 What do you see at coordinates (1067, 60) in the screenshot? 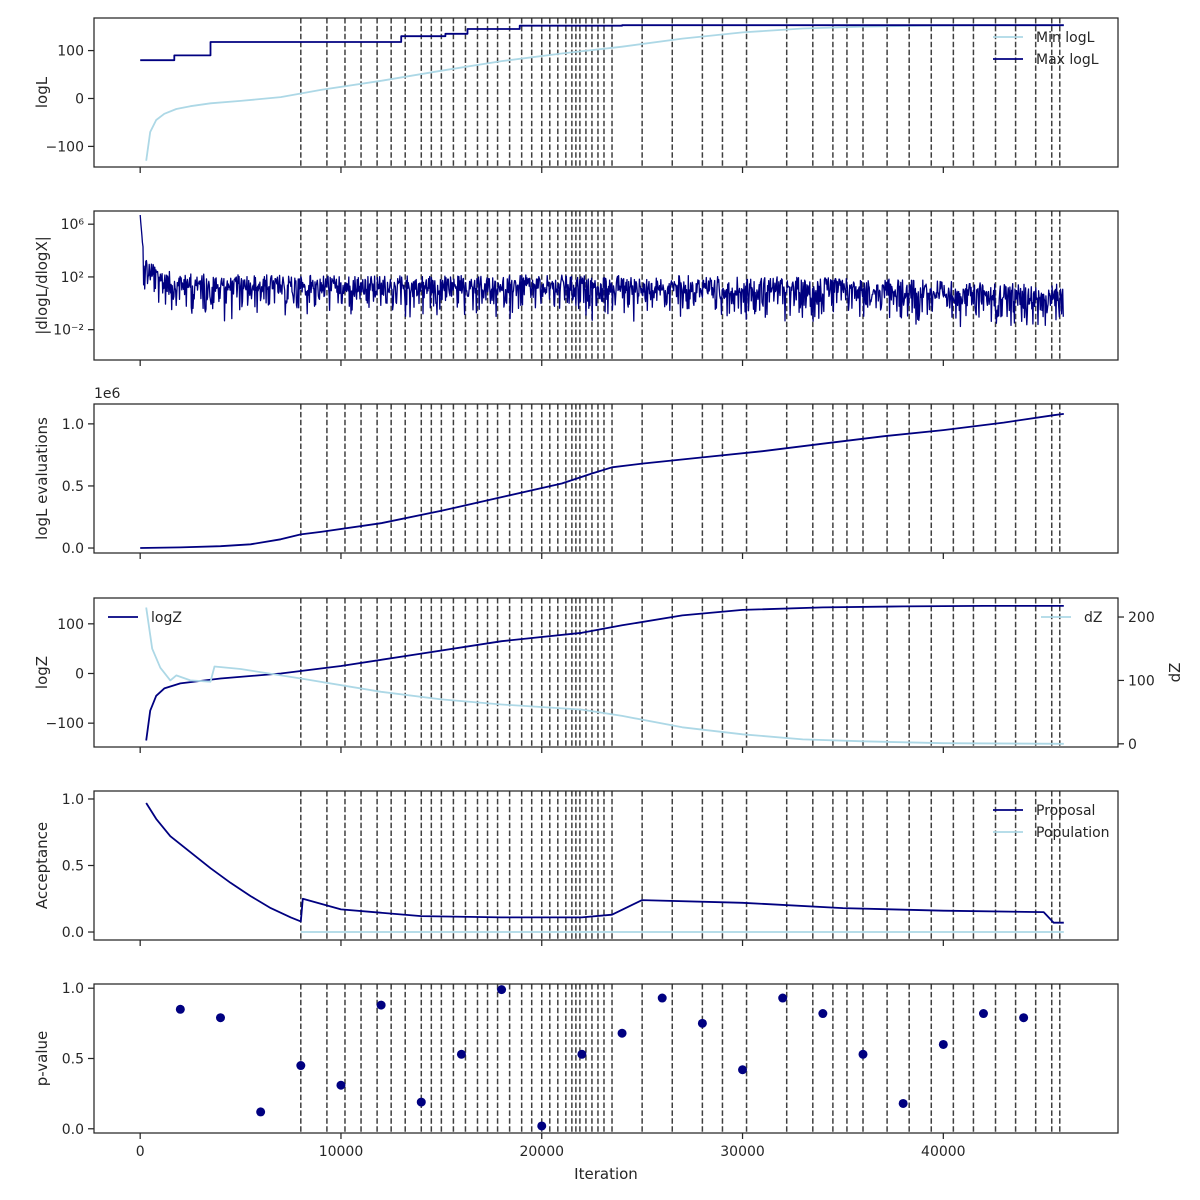
I see `legend-label: Max logL` at bounding box center [1067, 60].